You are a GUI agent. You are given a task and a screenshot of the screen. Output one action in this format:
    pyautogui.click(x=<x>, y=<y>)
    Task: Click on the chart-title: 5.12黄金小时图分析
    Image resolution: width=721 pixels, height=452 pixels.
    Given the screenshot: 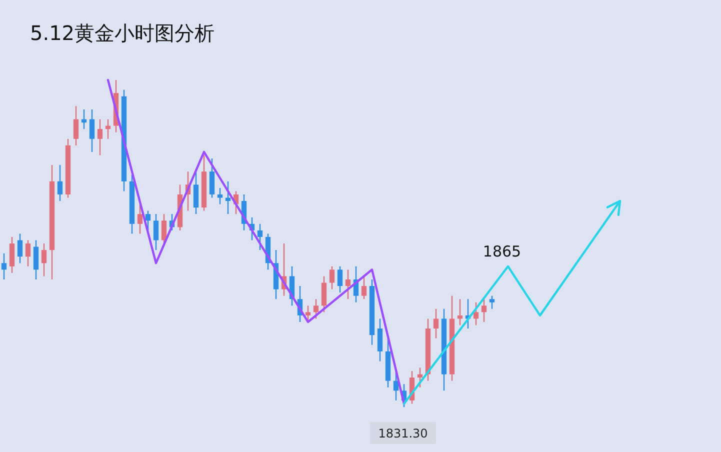 What is the action you would take?
    pyautogui.click(x=122, y=33)
    